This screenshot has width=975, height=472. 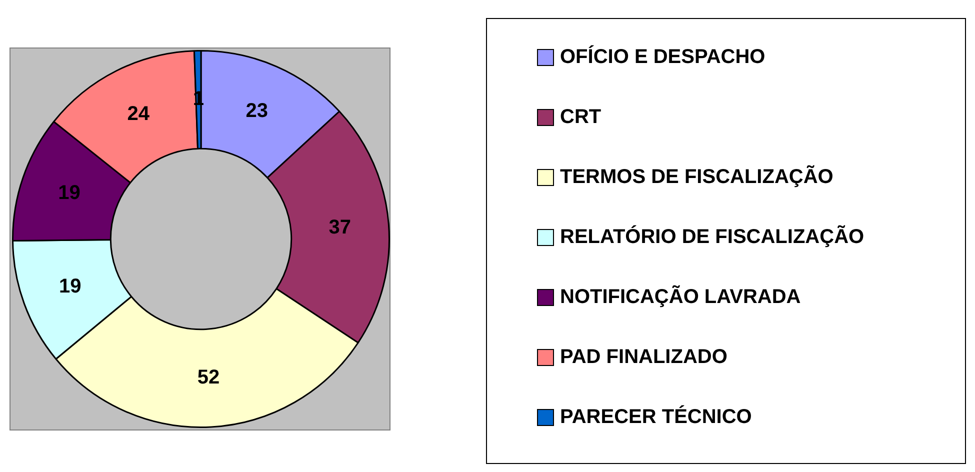 What do you see at coordinates (208, 377) in the screenshot?
I see `data-label: 52` at bounding box center [208, 377].